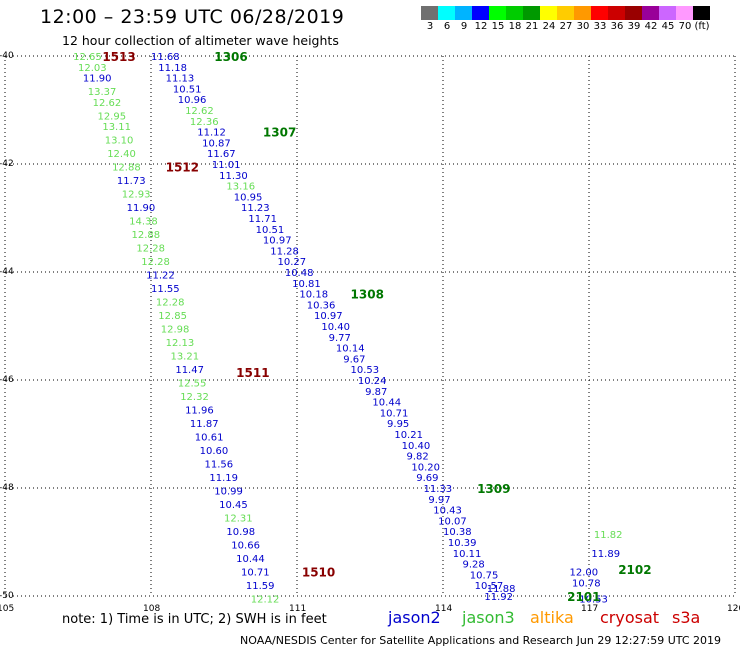 The width and height of the screenshot is (740, 650). What do you see at coordinates (425, 467) in the screenshot?
I see `wave-height-label: 10.20` at bounding box center [425, 467].